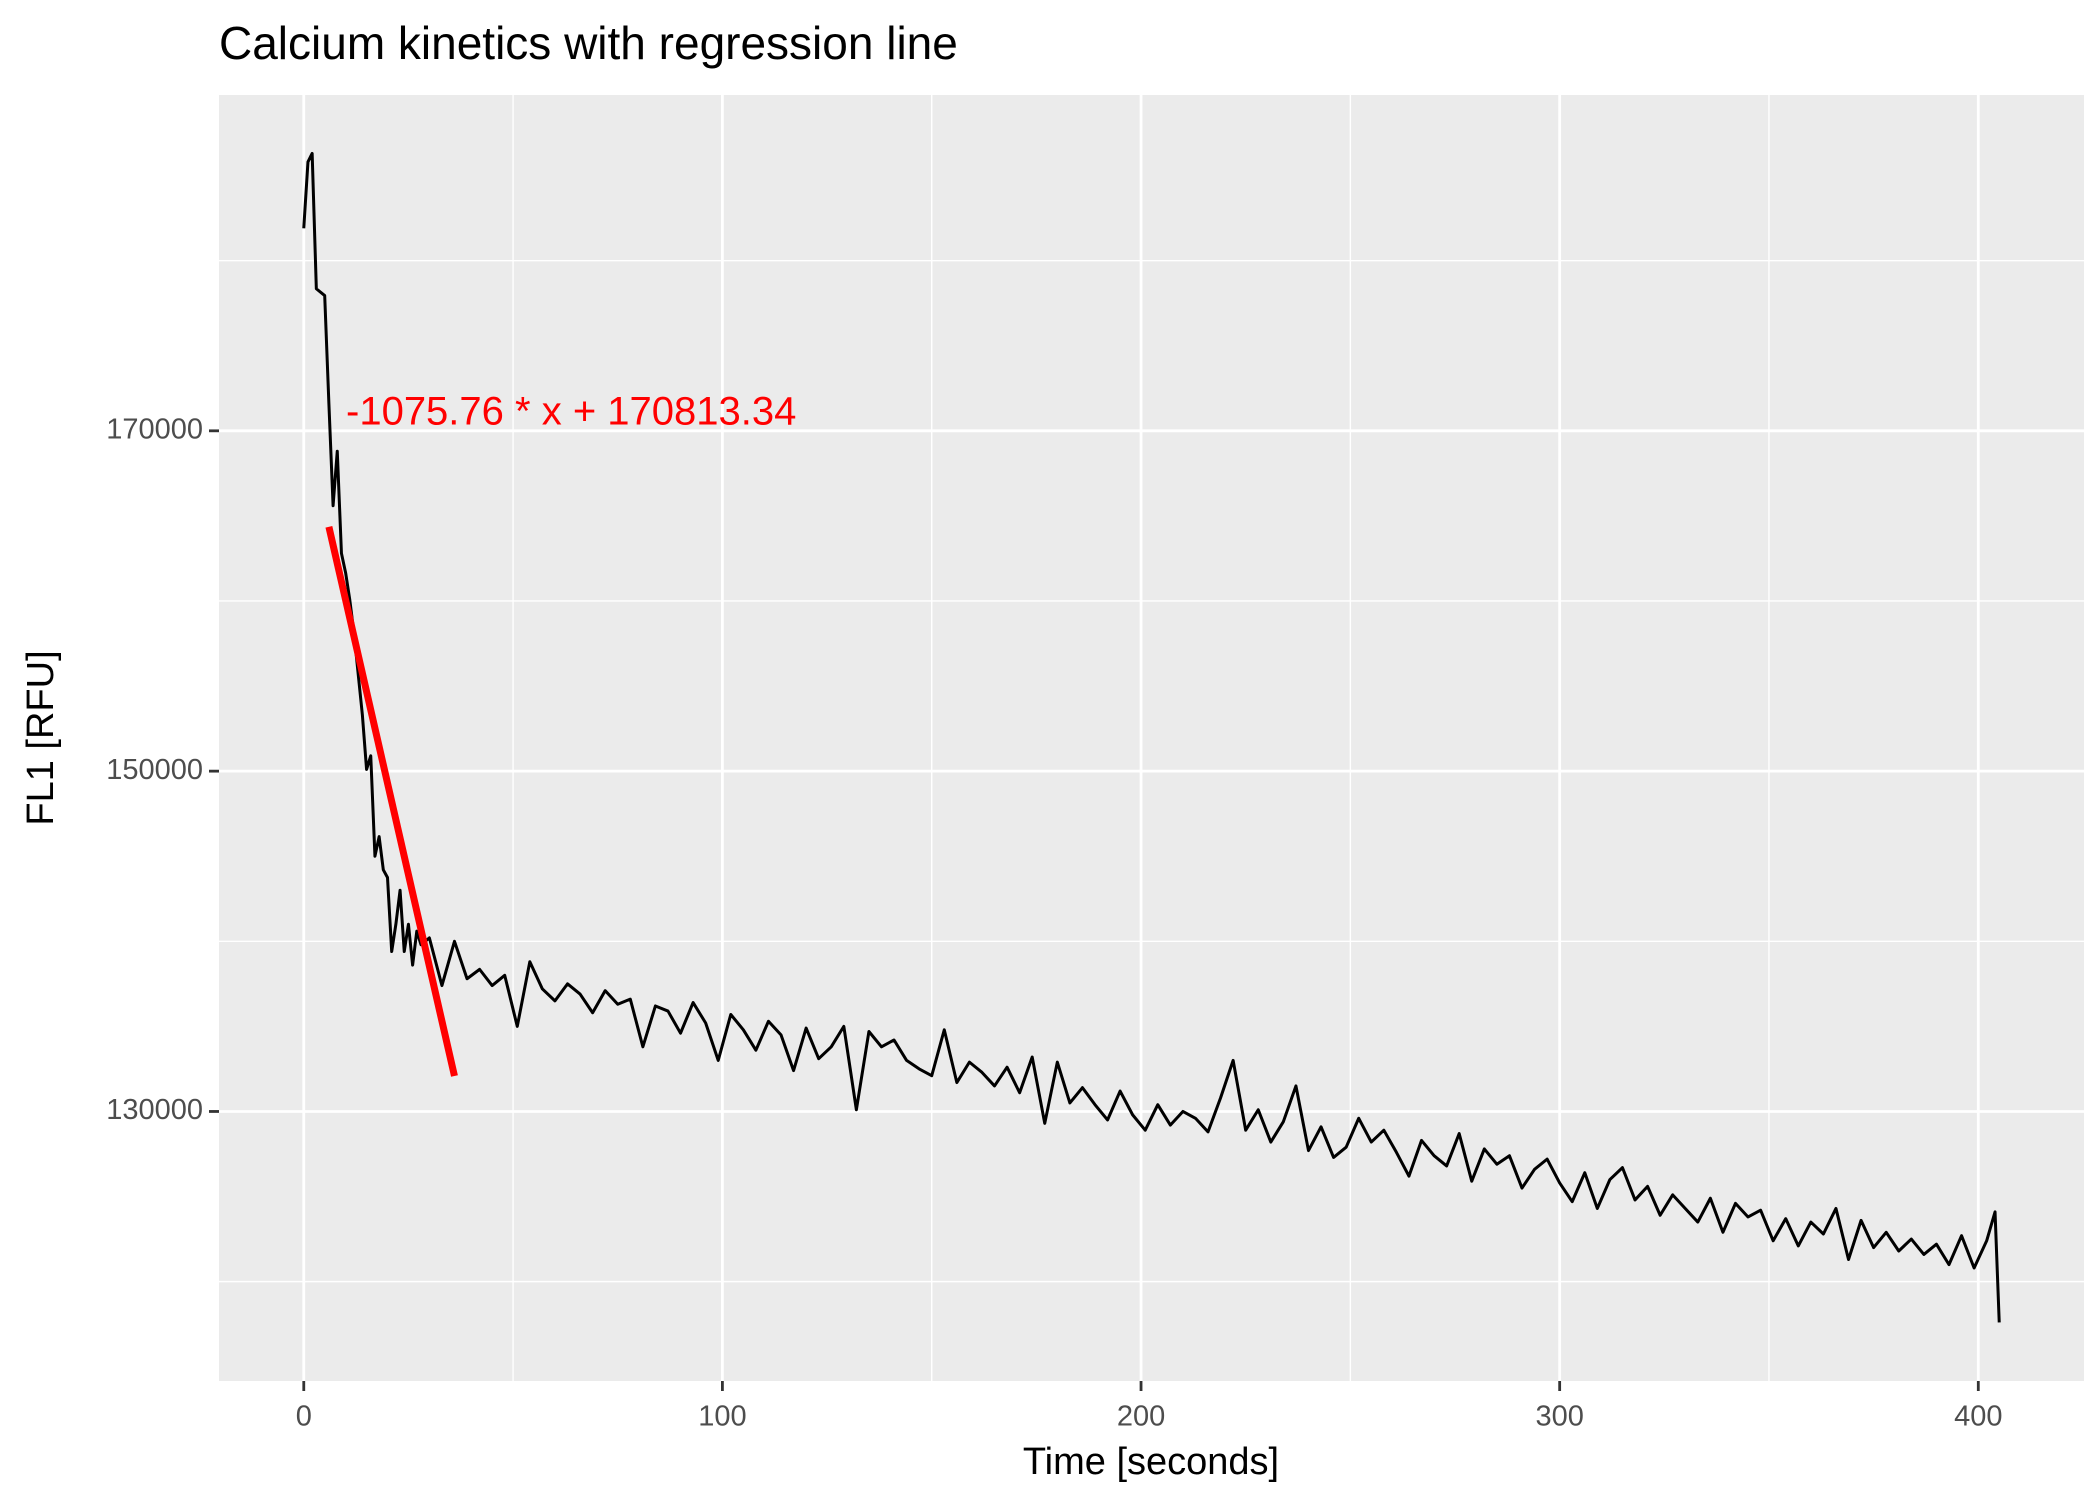 The width and height of the screenshot is (2100, 1500). What do you see at coordinates (722, 1417) in the screenshot?
I see `x-tick-label: 100` at bounding box center [722, 1417].